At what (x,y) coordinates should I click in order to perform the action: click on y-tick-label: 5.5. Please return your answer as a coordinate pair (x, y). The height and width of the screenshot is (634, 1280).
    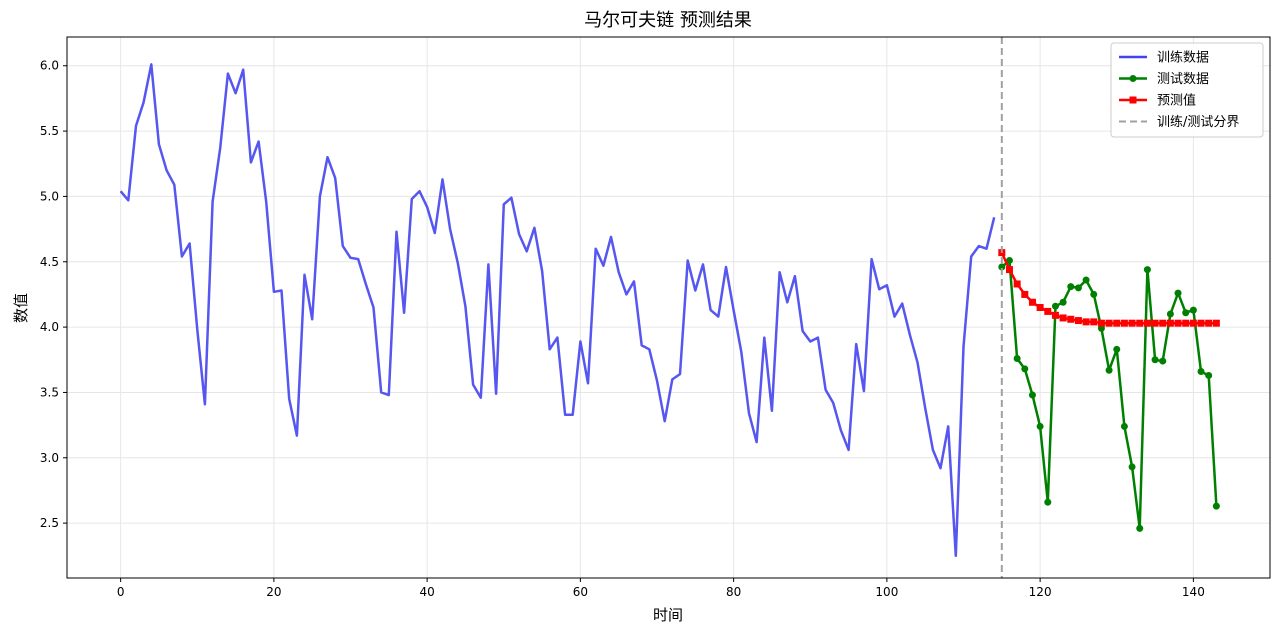
    Looking at the image, I should click on (49, 131).